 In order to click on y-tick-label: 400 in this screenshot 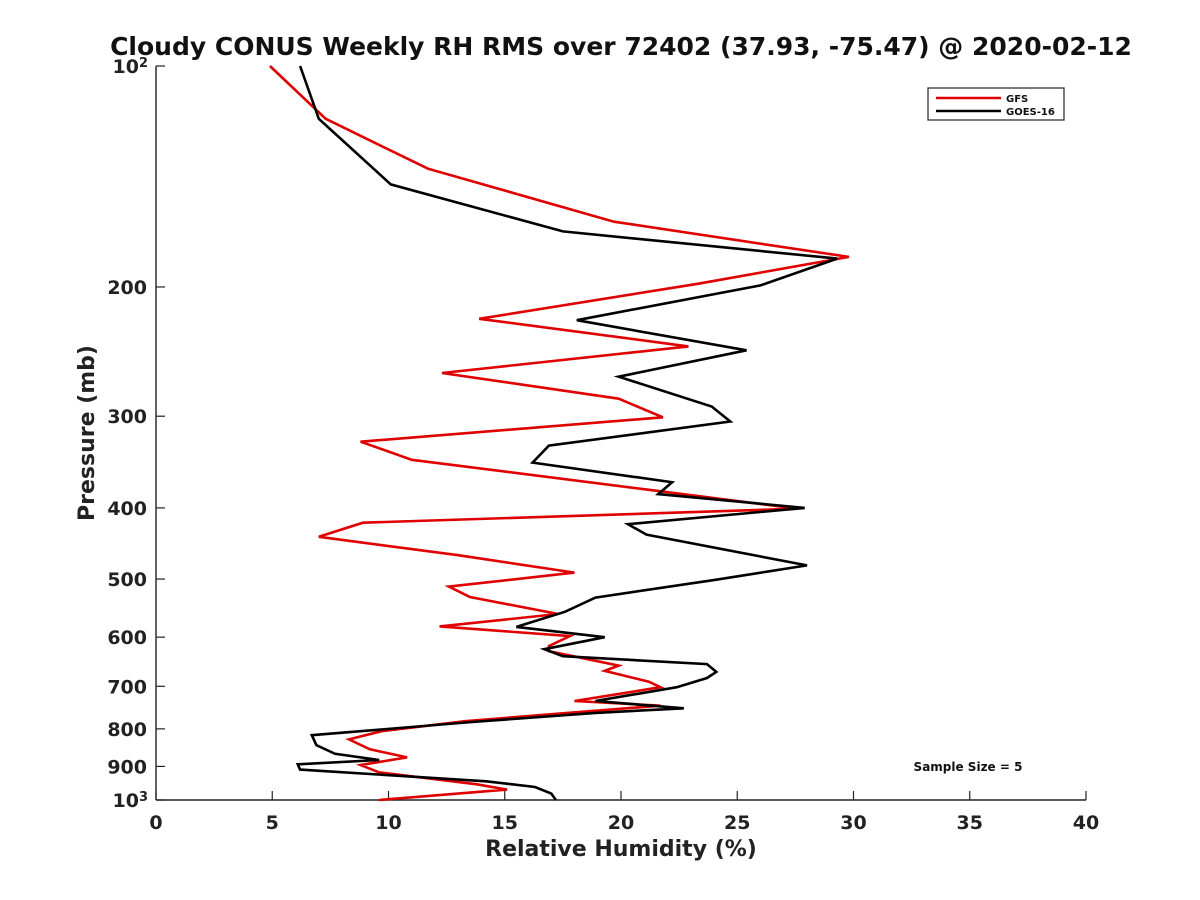, I will do `click(127, 509)`.